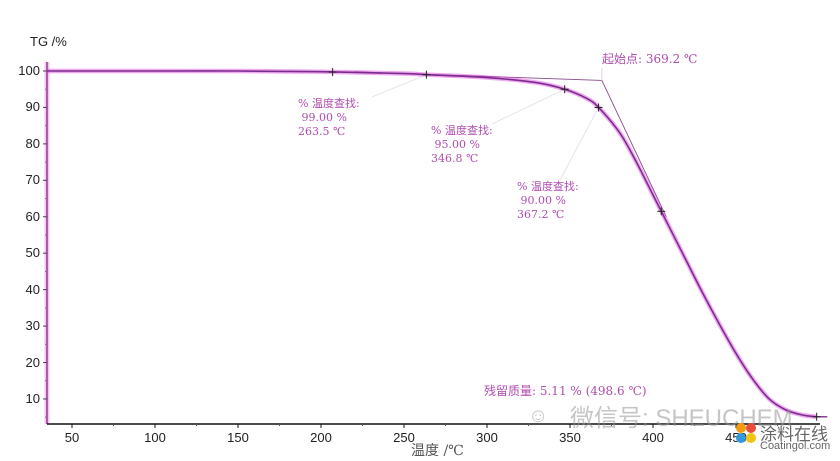 This screenshot has width=840, height=461. I want to click on annotation-lookup-99: % 温度查找: 99.00 % 263.5 ℃, so click(329, 117).